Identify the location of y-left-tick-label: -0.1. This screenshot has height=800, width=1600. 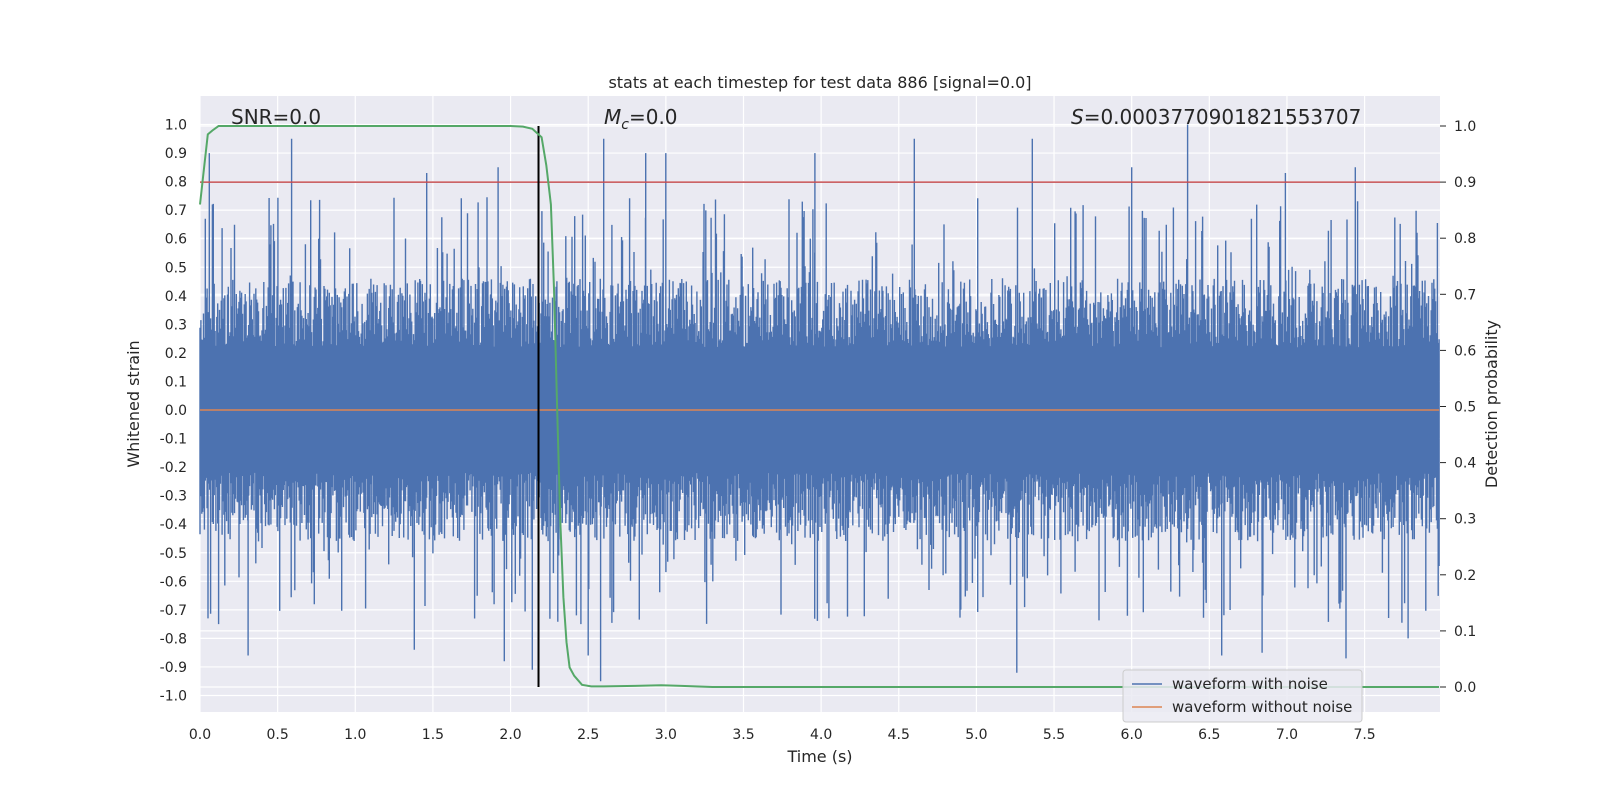
(173, 440).